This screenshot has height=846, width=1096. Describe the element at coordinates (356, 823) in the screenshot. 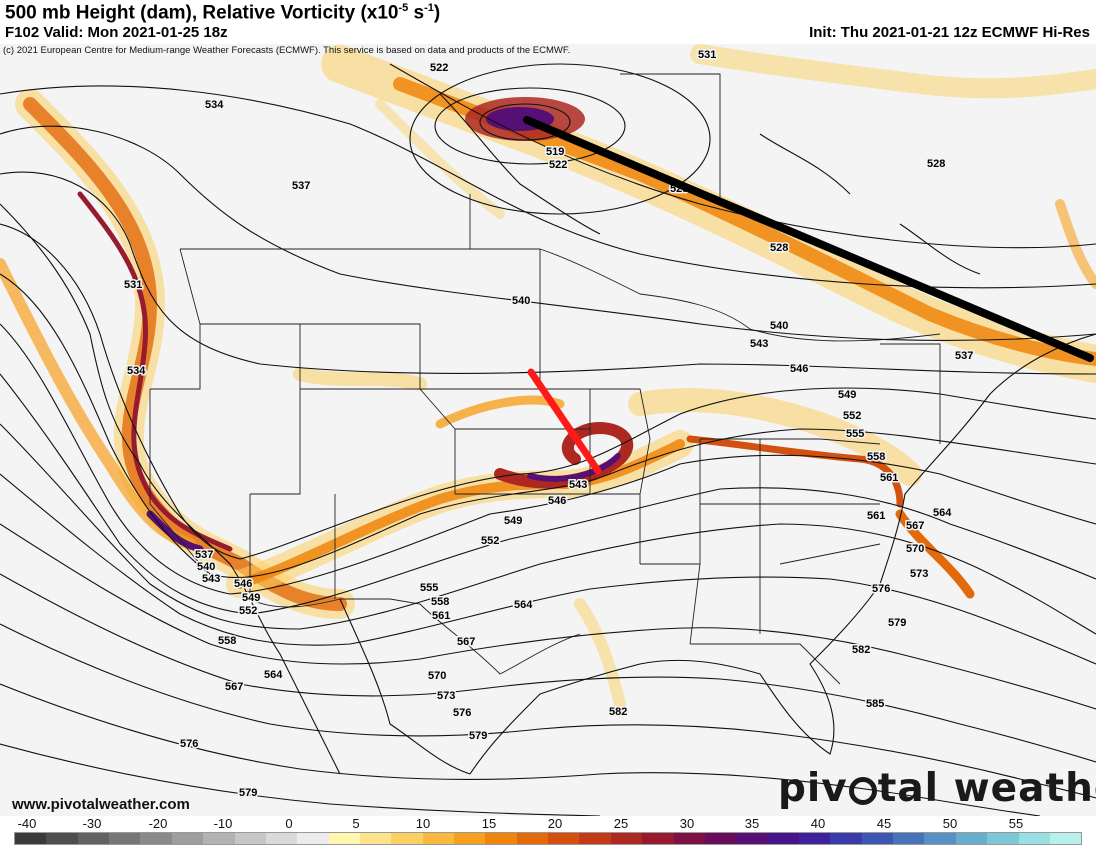

I see `colorbar-tick-label: 5` at that location.